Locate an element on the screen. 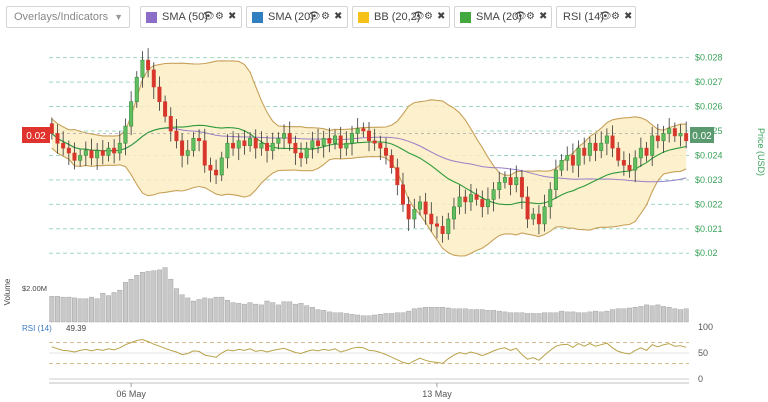 This screenshot has width=768, height=402. indicator-chip-bb: BB (20,2) 👁 ⚙ ✖ is located at coordinates (401, 17).